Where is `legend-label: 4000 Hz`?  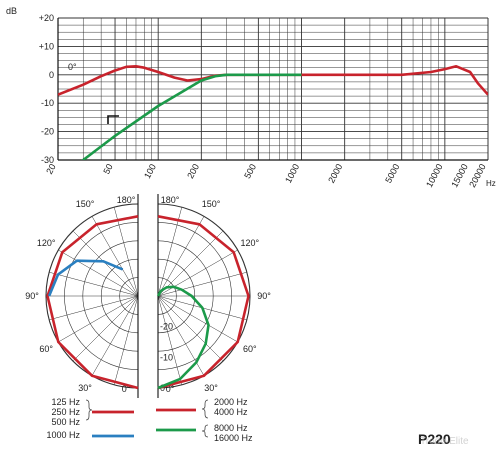 legend-label: 4000 Hz is located at coordinates (231, 412).